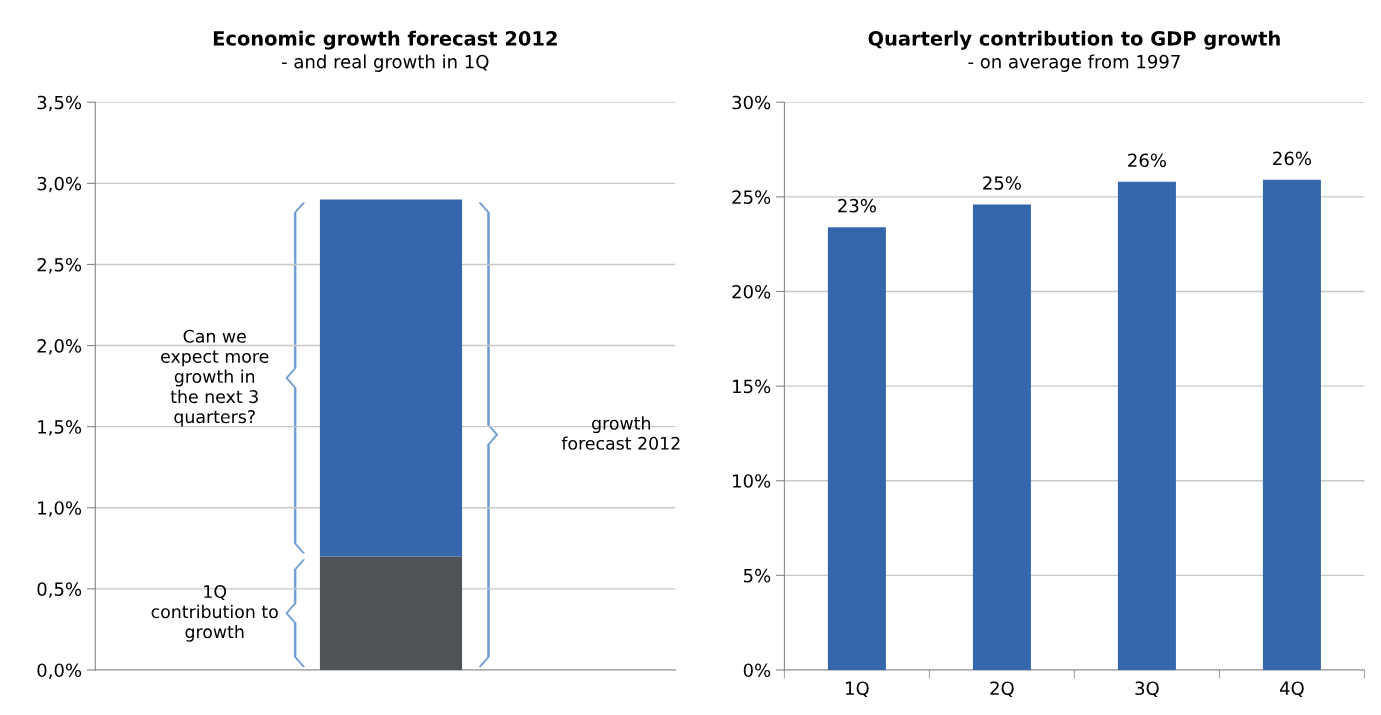 The width and height of the screenshot is (1381, 715). I want to click on y-tick-label: 25%, so click(751, 197).